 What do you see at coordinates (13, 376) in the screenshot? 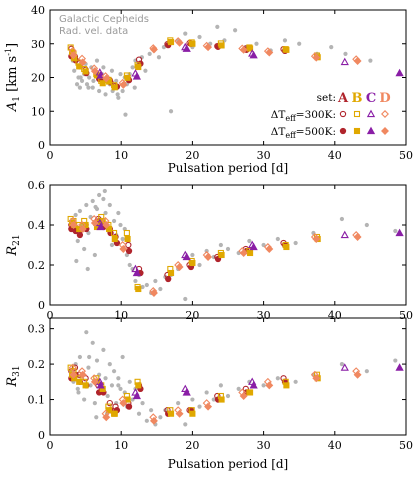
I see `panel-r31-ylabel: R31` at bounding box center [13, 376].